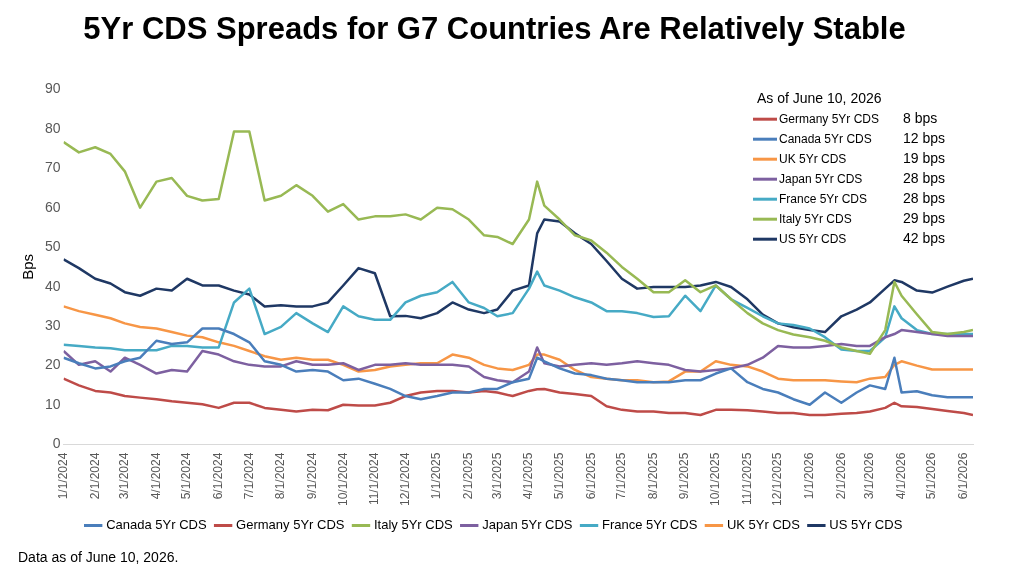 The height and width of the screenshot is (578, 1011). I want to click on legend-label: Japan 5Yr CDS, so click(527, 525).